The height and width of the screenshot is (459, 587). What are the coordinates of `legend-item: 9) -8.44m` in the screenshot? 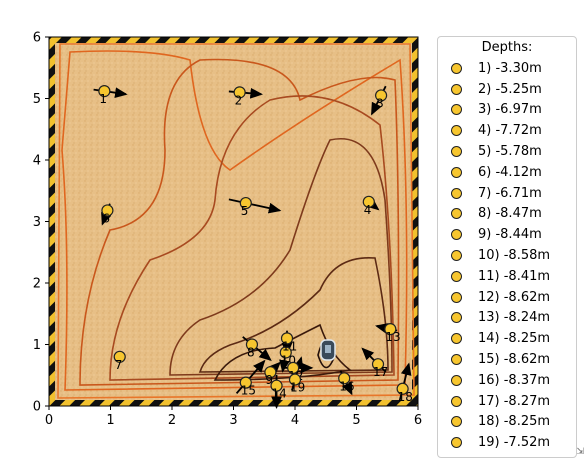 It's located at (507, 234).